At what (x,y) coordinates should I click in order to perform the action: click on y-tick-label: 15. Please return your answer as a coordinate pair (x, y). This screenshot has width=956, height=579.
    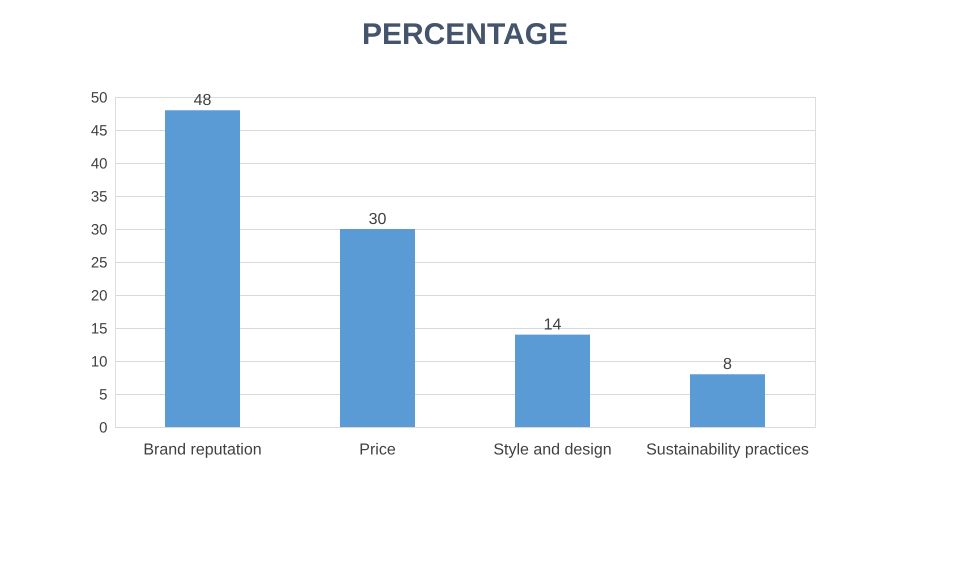
    Looking at the image, I should click on (99, 329).